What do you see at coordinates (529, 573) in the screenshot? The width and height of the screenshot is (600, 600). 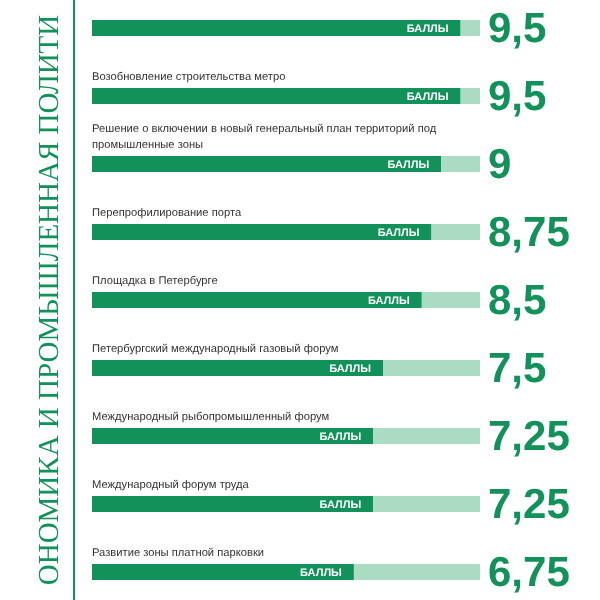 I see `data-label: 6,75` at bounding box center [529, 573].